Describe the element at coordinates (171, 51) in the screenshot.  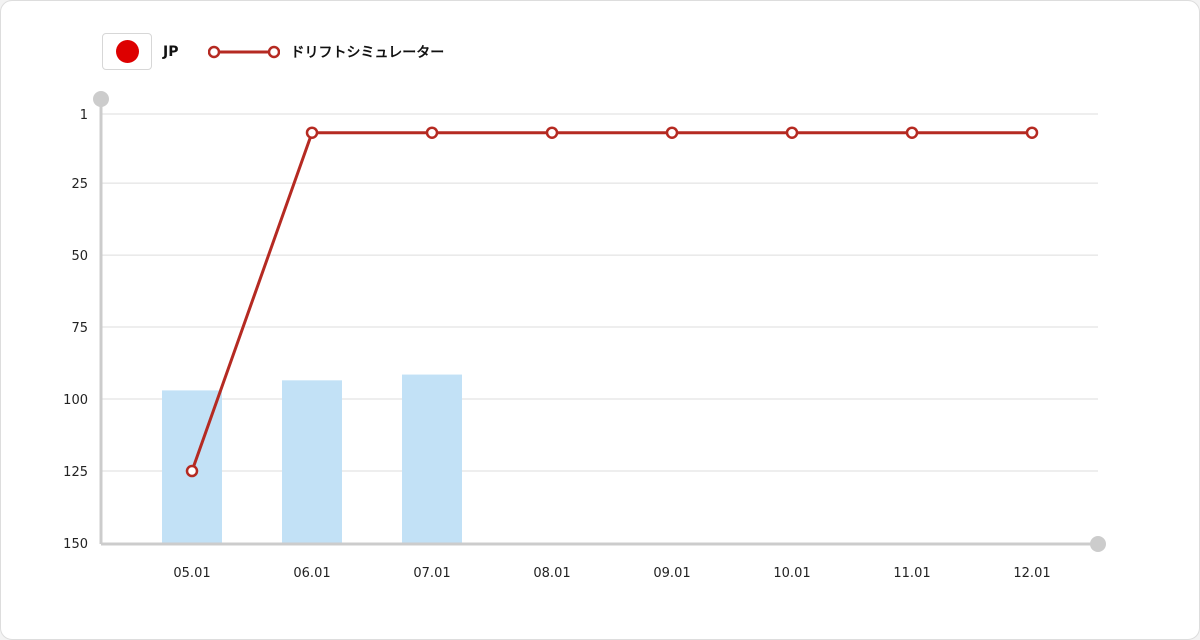
I see `legend-country-label: JP` at that location.